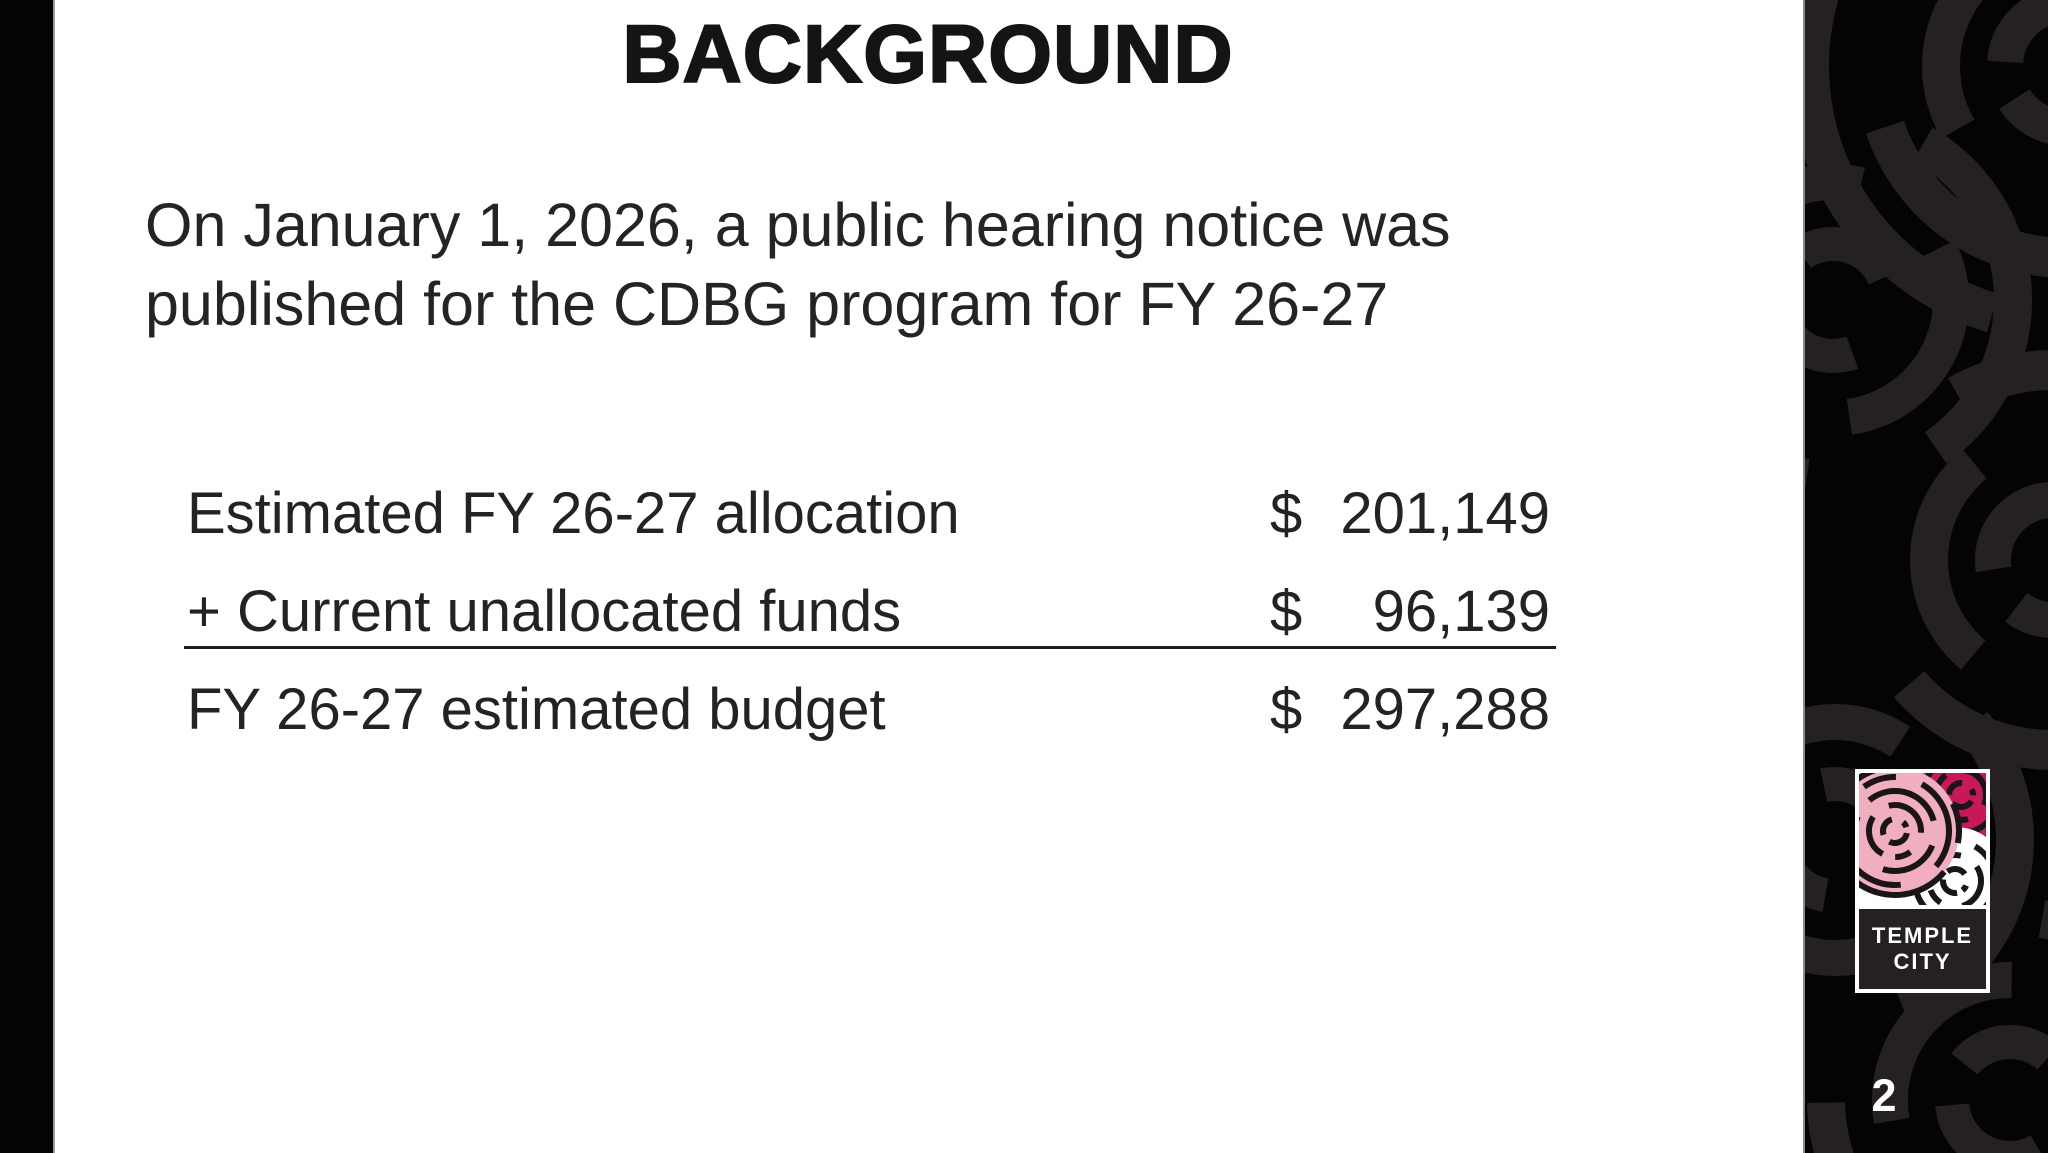 Image resolution: width=2048 pixels, height=1153 pixels. I want to click on budget-row-amount: $ 201,149, so click(1410, 514).